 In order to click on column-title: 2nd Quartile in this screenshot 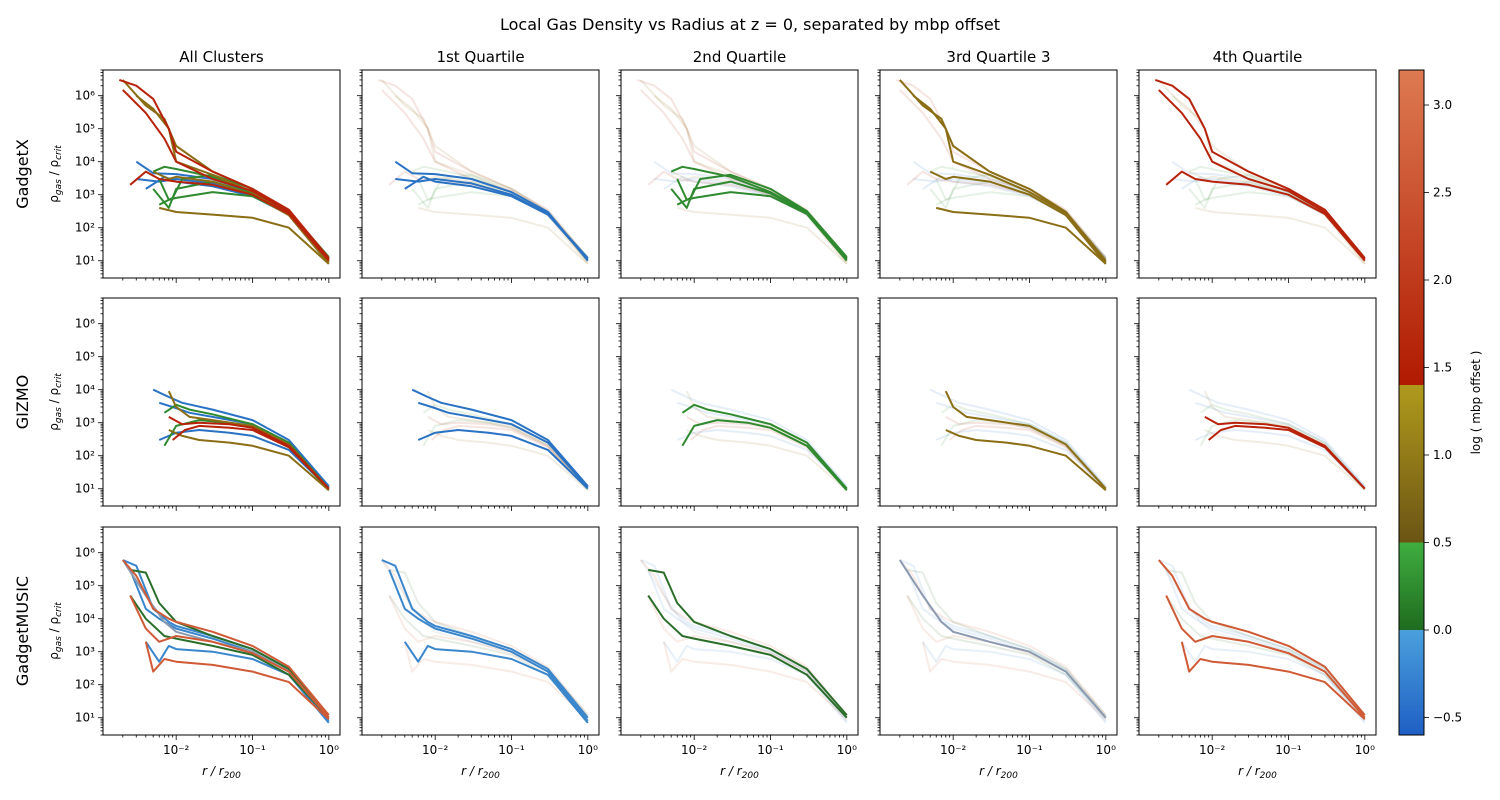, I will do `click(739, 57)`.